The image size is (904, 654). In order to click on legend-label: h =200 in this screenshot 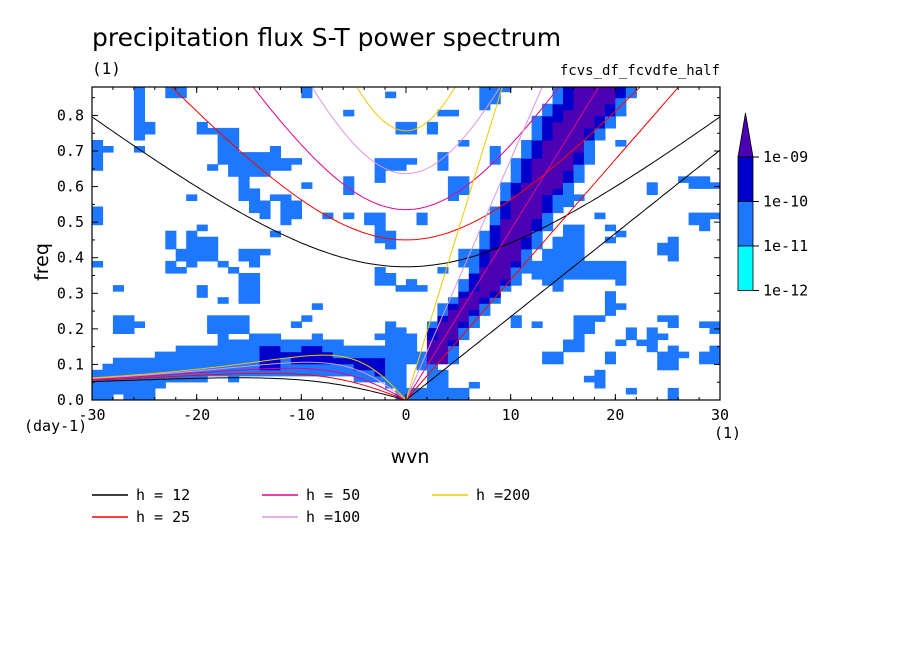, I will do `click(503, 495)`.